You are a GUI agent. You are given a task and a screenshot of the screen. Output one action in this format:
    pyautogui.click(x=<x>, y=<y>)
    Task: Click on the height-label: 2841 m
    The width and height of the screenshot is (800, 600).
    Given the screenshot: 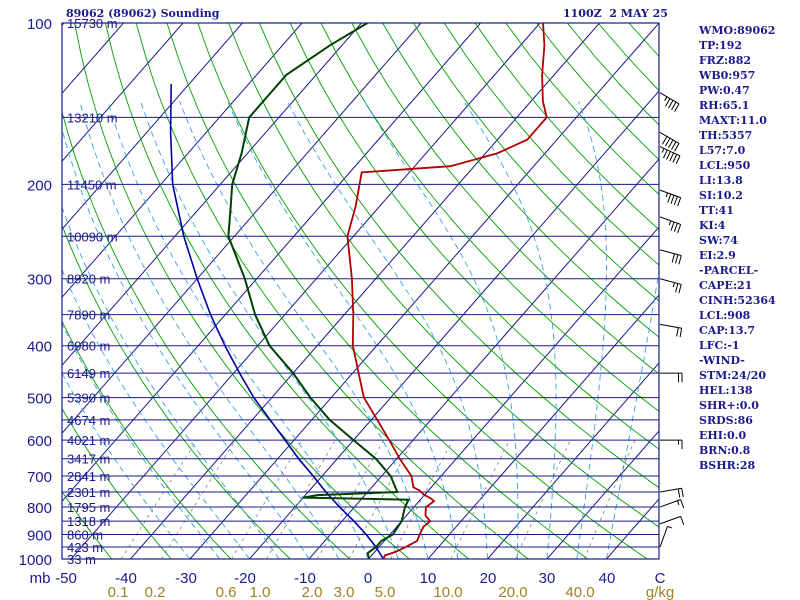 What is the action you would take?
    pyautogui.click(x=88, y=476)
    